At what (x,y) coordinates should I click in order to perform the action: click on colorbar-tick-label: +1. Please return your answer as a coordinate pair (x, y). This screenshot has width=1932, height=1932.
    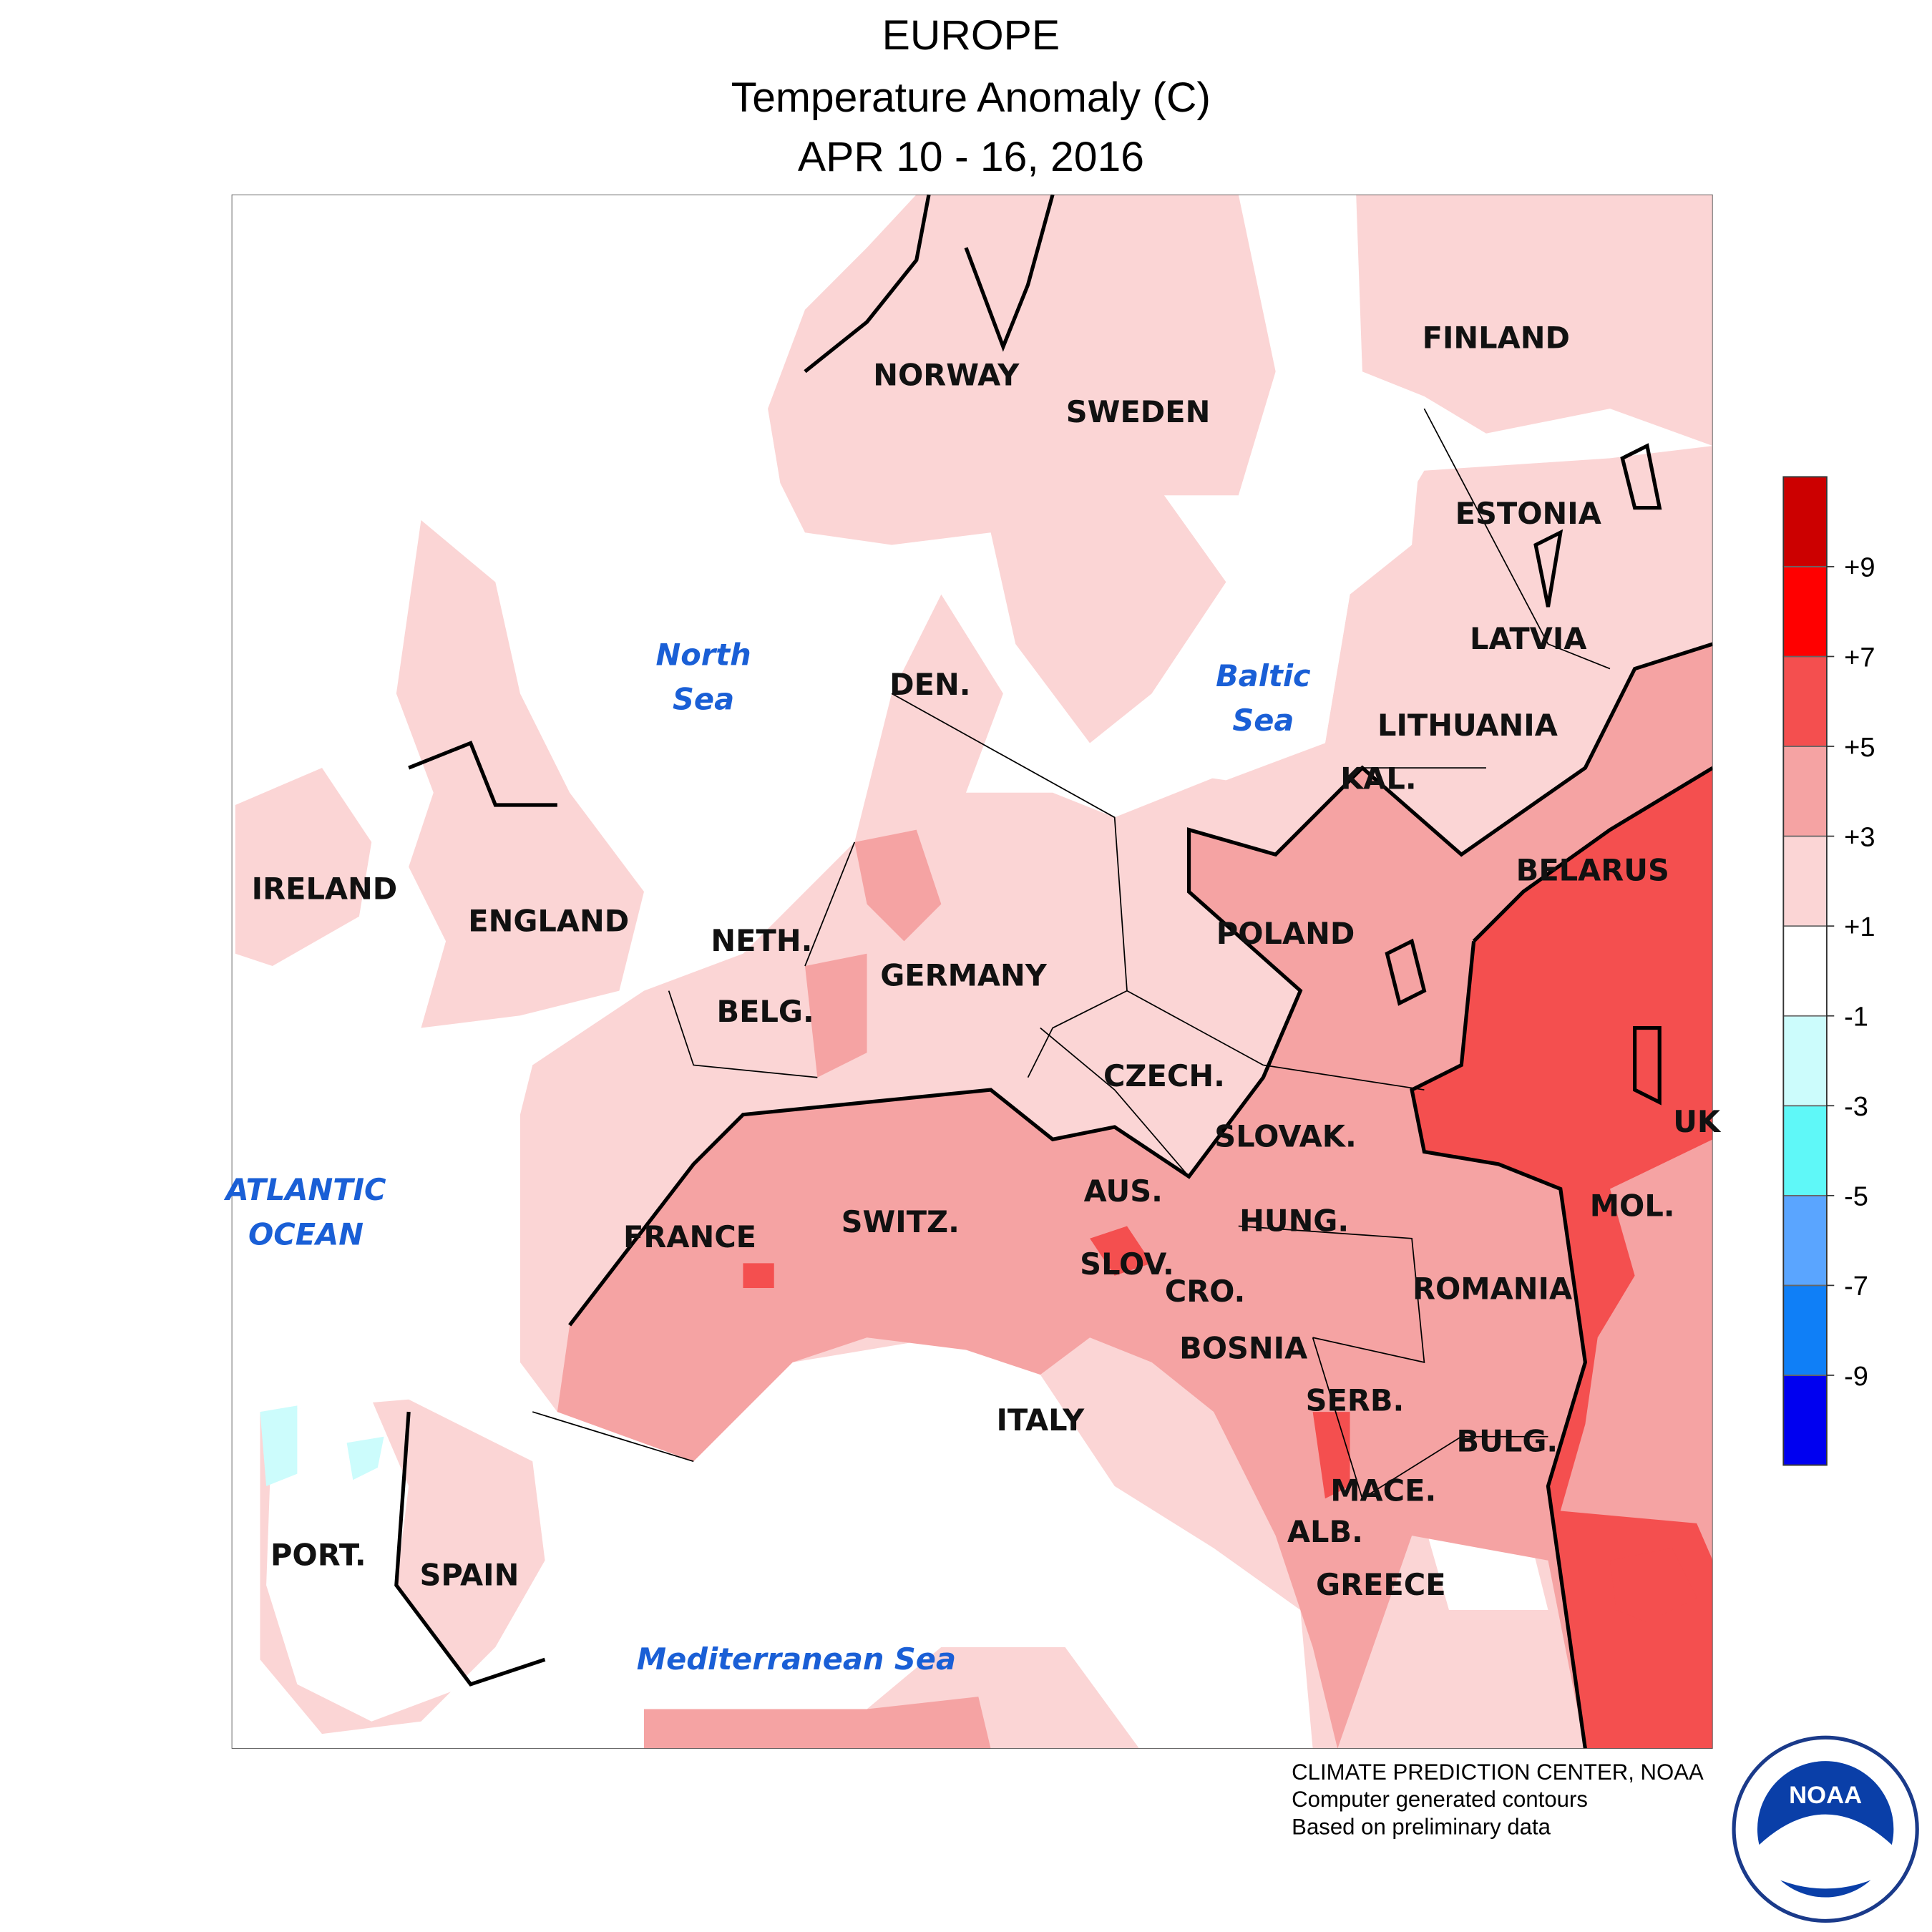
    Looking at the image, I should click on (1859, 927).